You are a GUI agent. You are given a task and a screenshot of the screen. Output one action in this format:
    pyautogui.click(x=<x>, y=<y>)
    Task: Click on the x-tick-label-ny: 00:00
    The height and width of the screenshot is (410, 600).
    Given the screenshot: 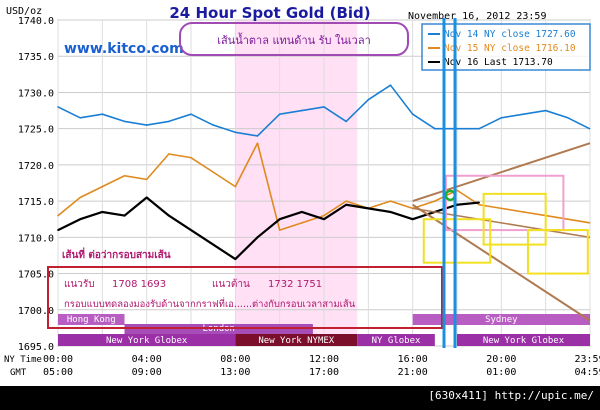 What is the action you would take?
    pyautogui.click(x=58, y=359)
    